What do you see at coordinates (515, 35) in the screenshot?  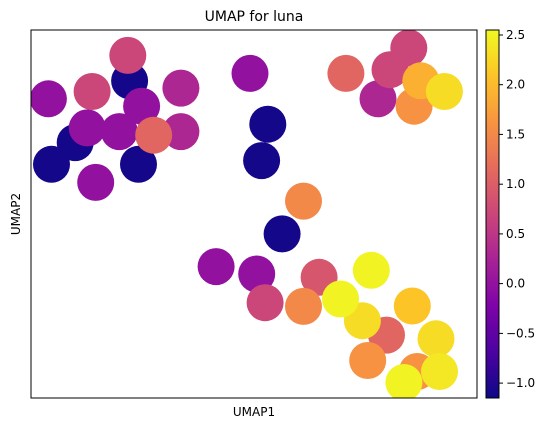 I see `colorbar-tick-label-7: 2.5` at bounding box center [515, 35].